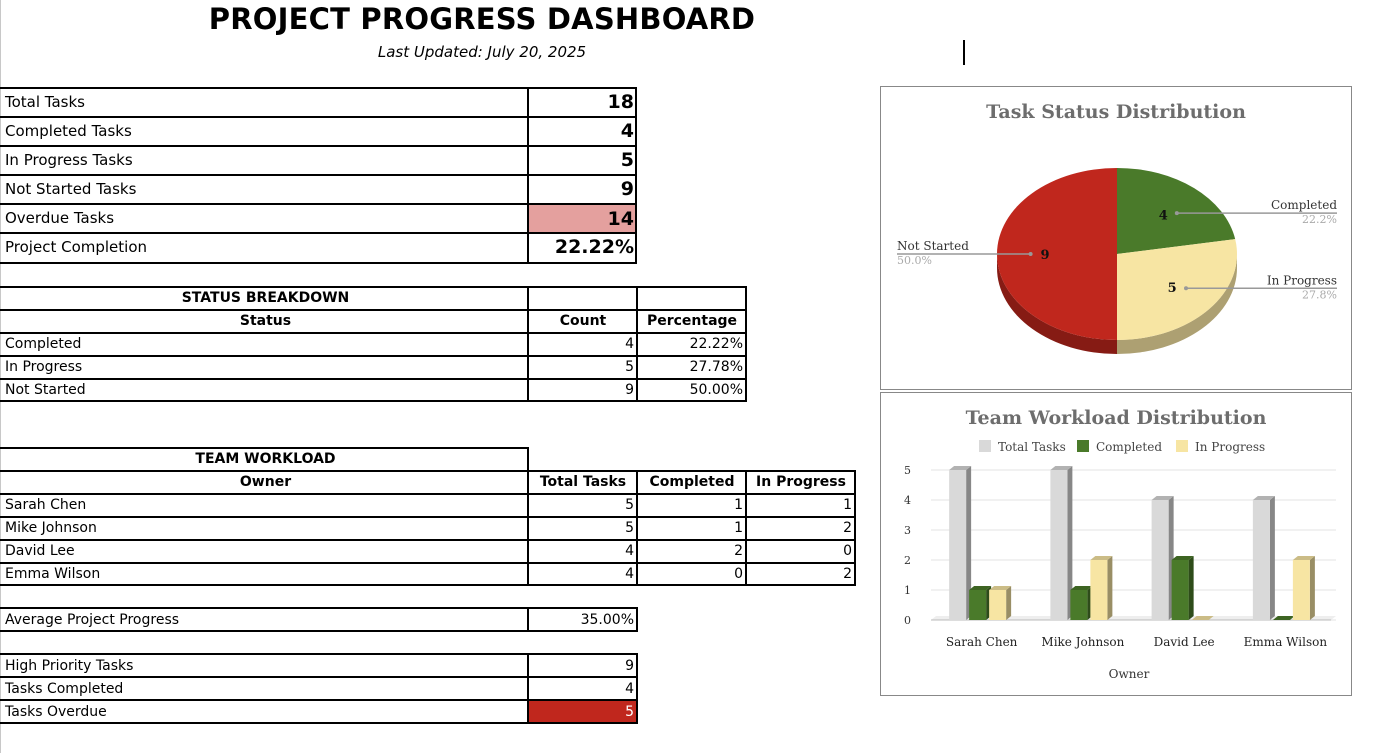 This screenshot has height=753, width=1400. What do you see at coordinates (692, 321) in the screenshot?
I see `status-header-percentage: Percentage` at bounding box center [692, 321].